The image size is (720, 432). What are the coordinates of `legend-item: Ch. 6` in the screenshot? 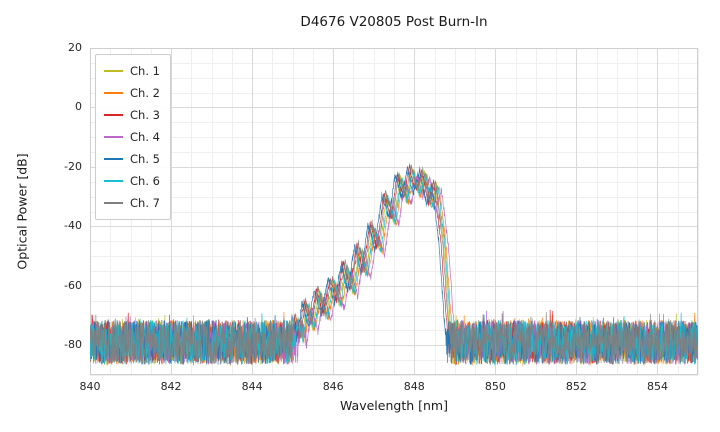 It's located at (132, 181).